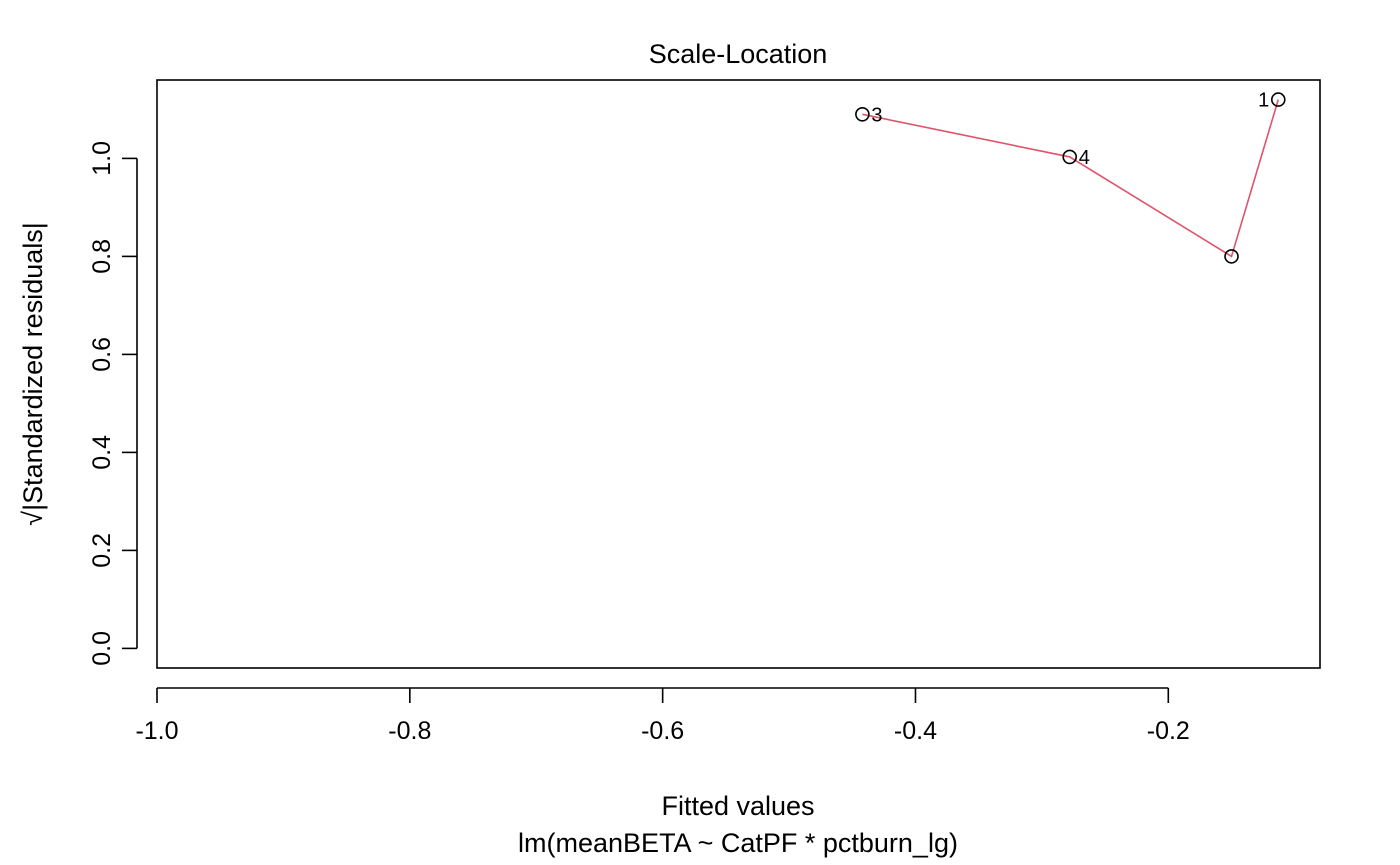  I want to click on y-tick-label: 0.4, so click(102, 452).